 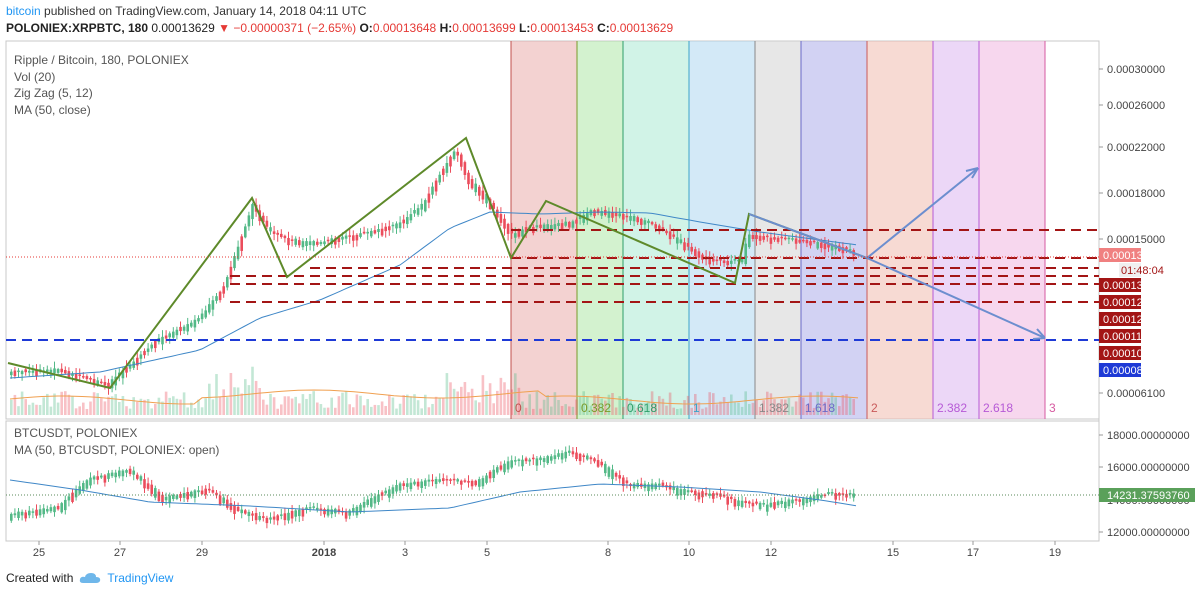 I want to click on author-link: bitcoin, so click(x=23, y=11).